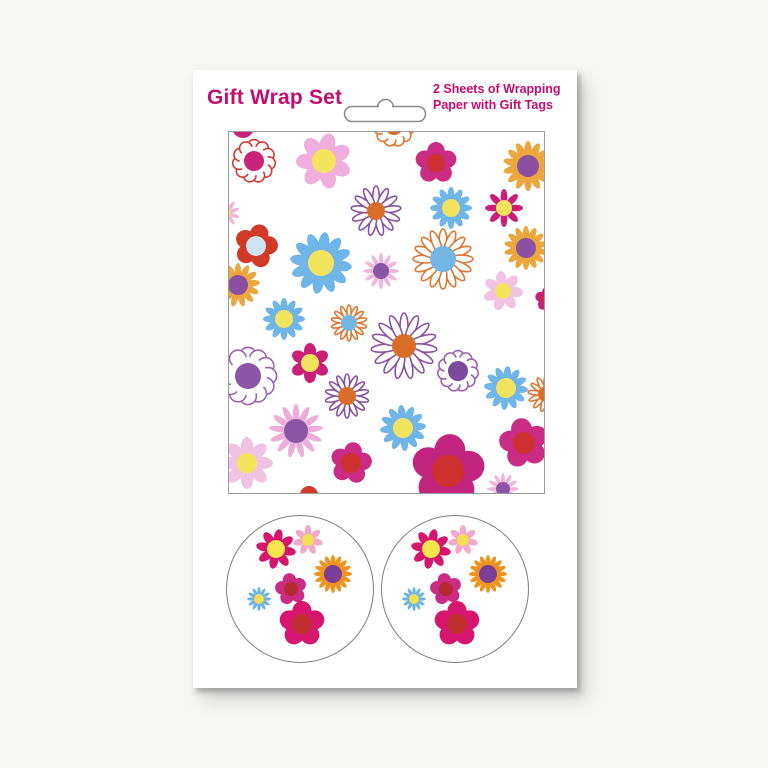 This screenshot has width=768, height=768. I want to click on subtitle-line-1: 2 Sheets of Wrapping, so click(497, 89).